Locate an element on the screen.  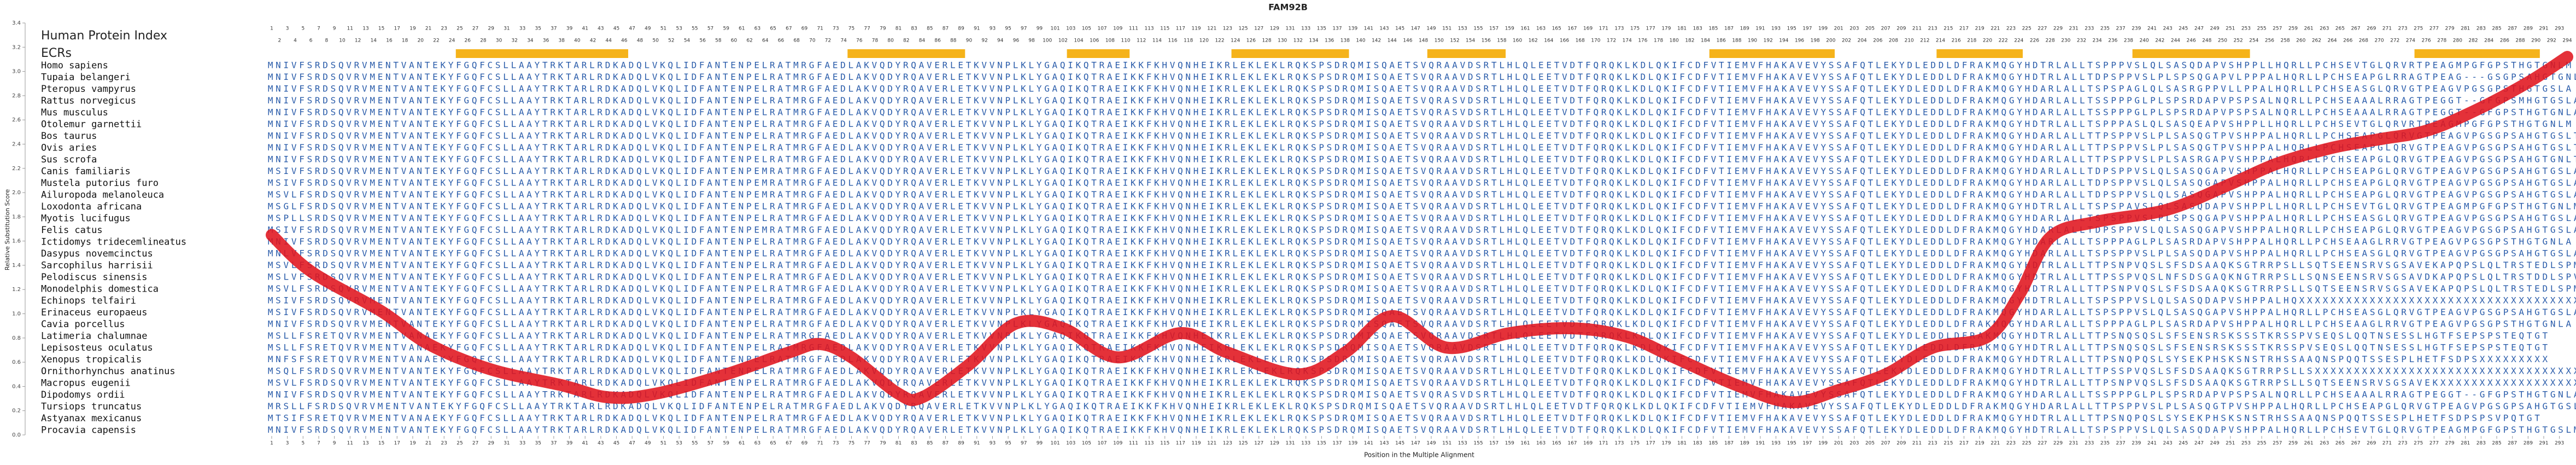
position-label: 232 is located at coordinates (2082, 41).